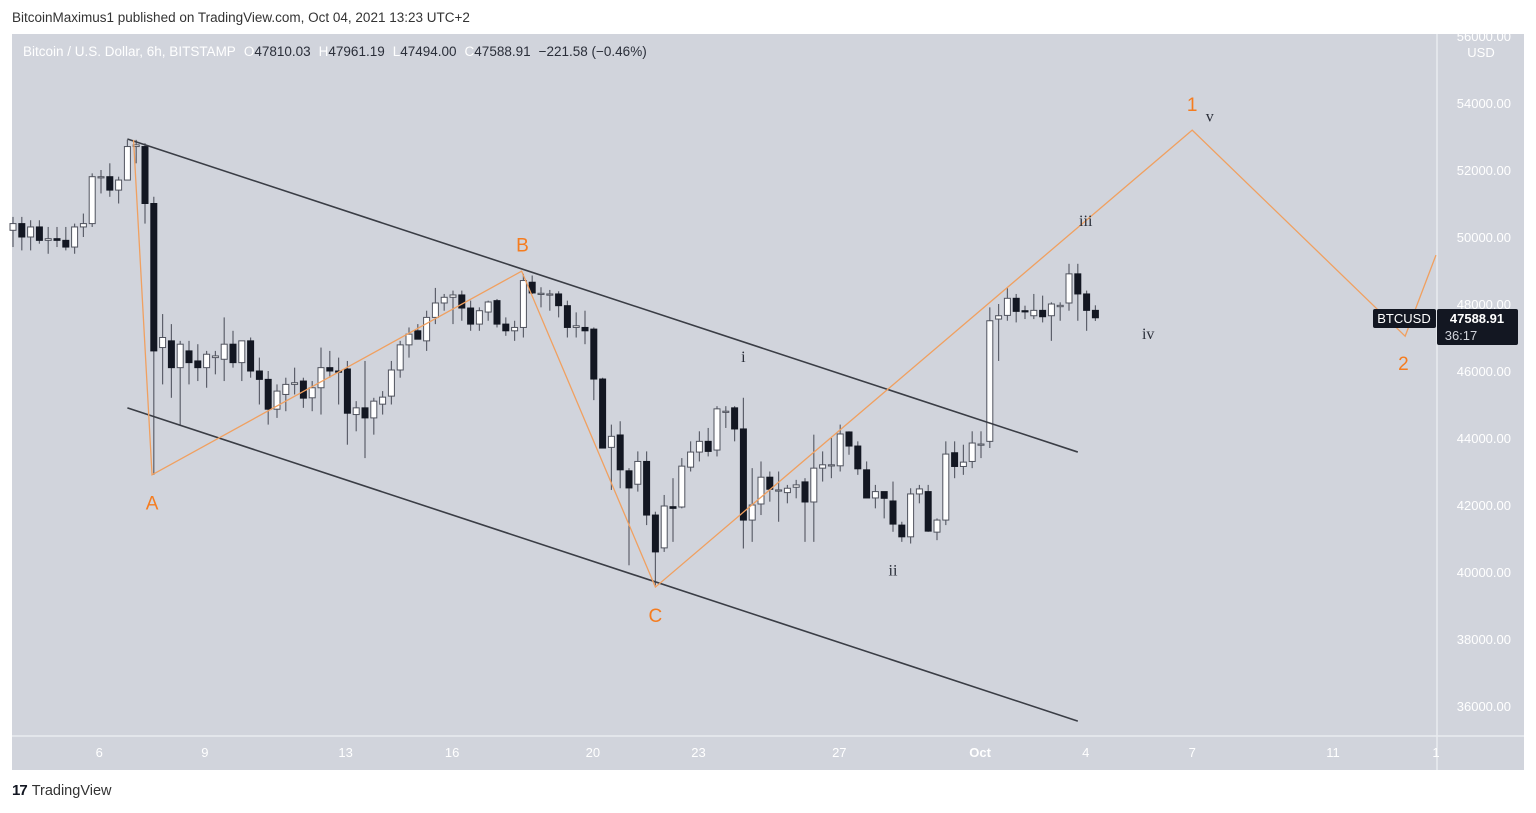 The height and width of the screenshot is (813, 1536). What do you see at coordinates (1404, 318) in the screenshot?
I see `symbol-tag-bg` at bounding box center [1404, 318].